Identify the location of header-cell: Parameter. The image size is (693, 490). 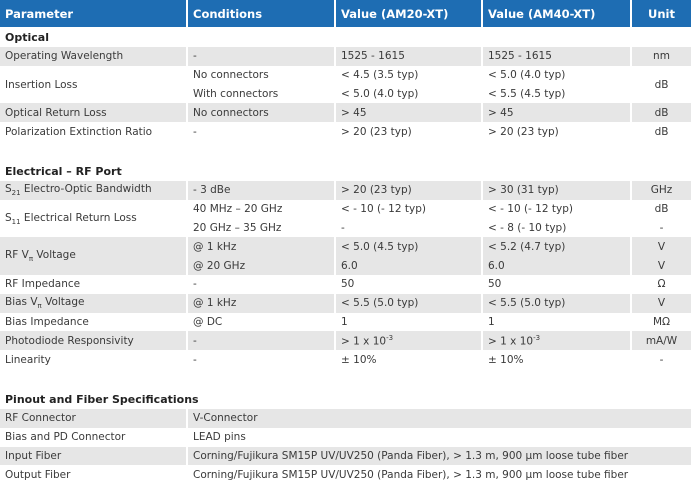
(94, 13).